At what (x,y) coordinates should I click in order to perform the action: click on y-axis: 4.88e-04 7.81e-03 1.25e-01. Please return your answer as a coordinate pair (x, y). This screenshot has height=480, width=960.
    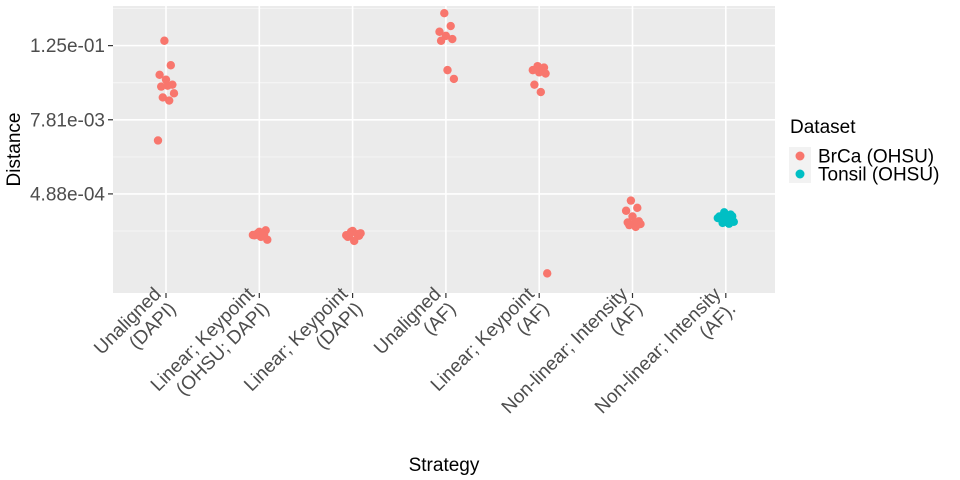
    Looking at the image, I should click on (71, 120).